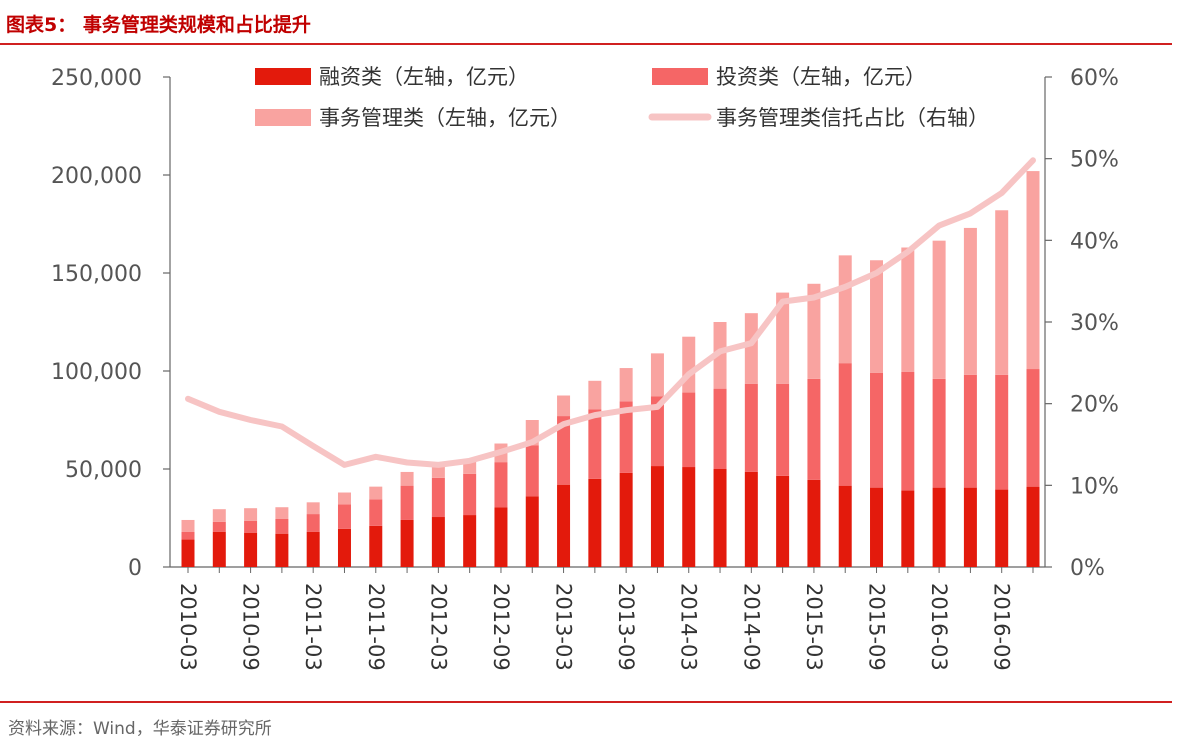  What do you see at coordinates (1087, 568) in the screenshot?
I see `right-axis-tick-label: 0%` at bounding box center [1087, 568].